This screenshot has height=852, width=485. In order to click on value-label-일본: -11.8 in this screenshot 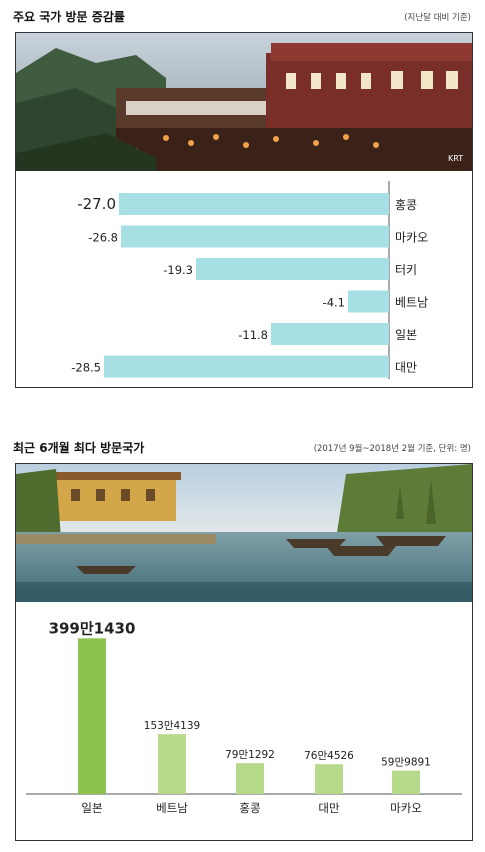, I will do `click(253, 335)`.